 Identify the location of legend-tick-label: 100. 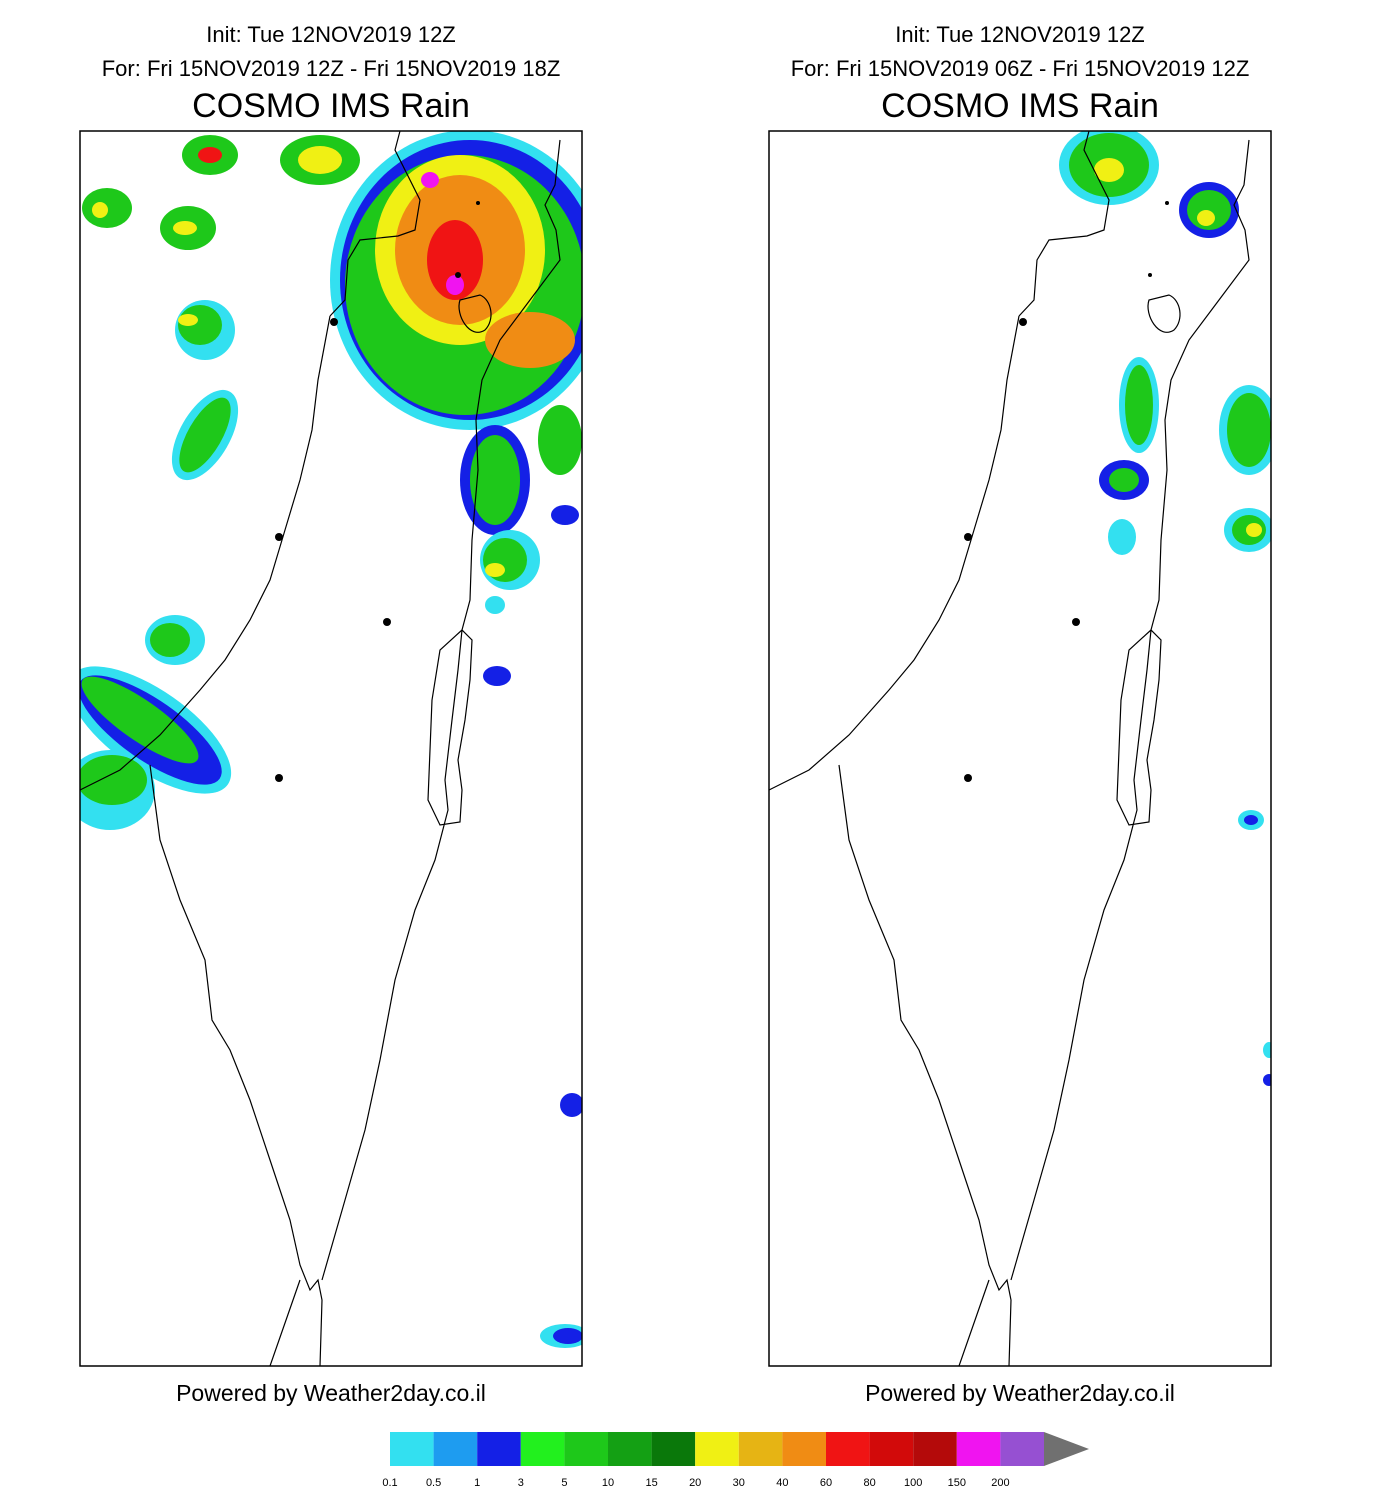
(913, 1483).